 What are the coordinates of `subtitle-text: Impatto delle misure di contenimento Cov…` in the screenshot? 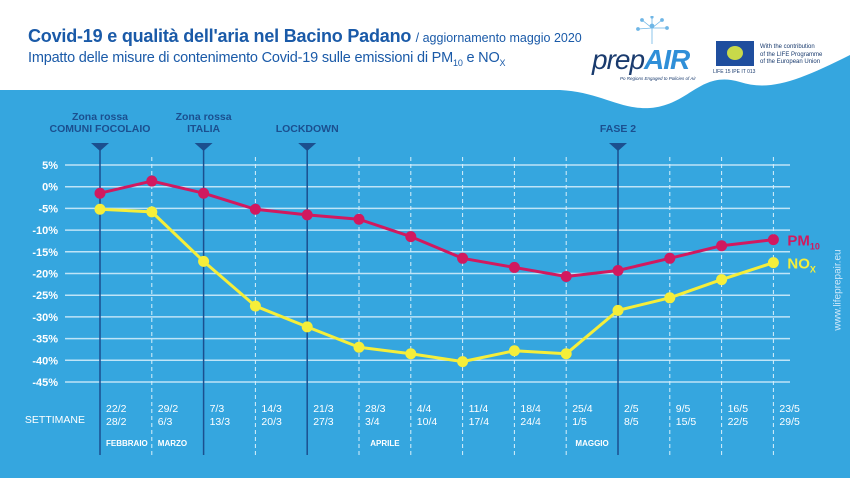 It's located at (241, 58).